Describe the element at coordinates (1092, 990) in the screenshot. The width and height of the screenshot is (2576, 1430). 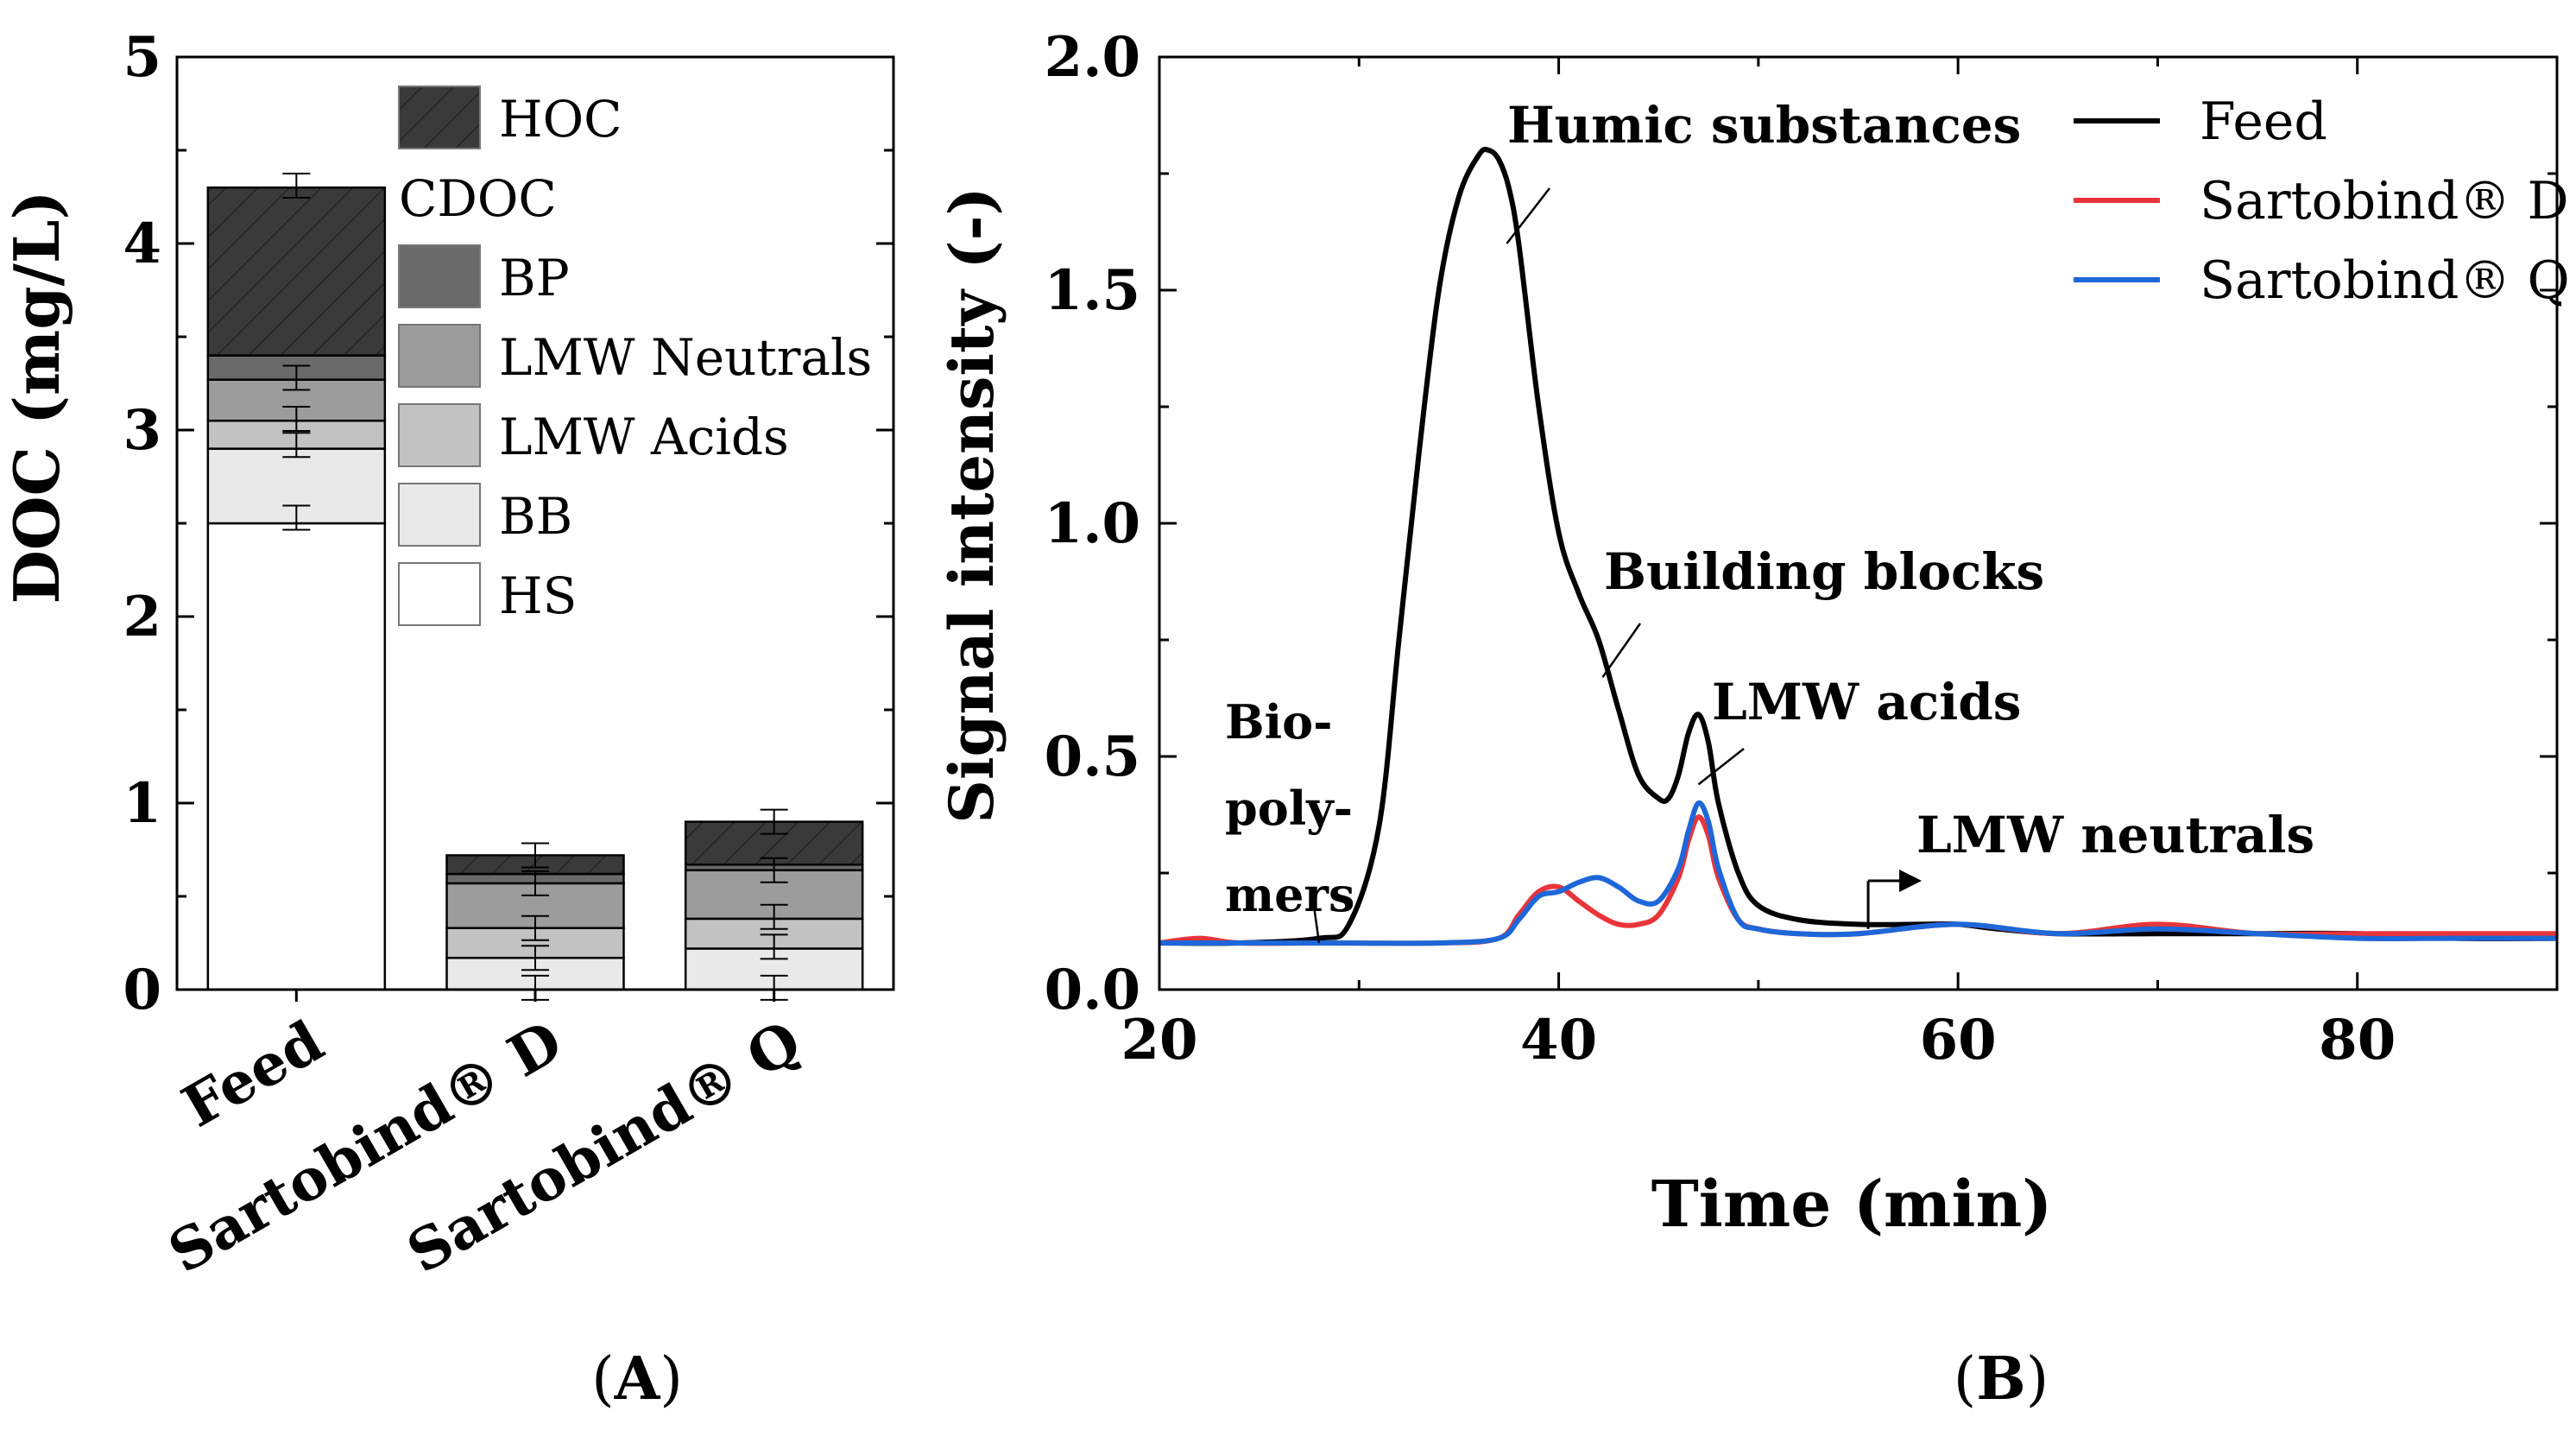
I see `y-tick-label: 0.0` at that location.